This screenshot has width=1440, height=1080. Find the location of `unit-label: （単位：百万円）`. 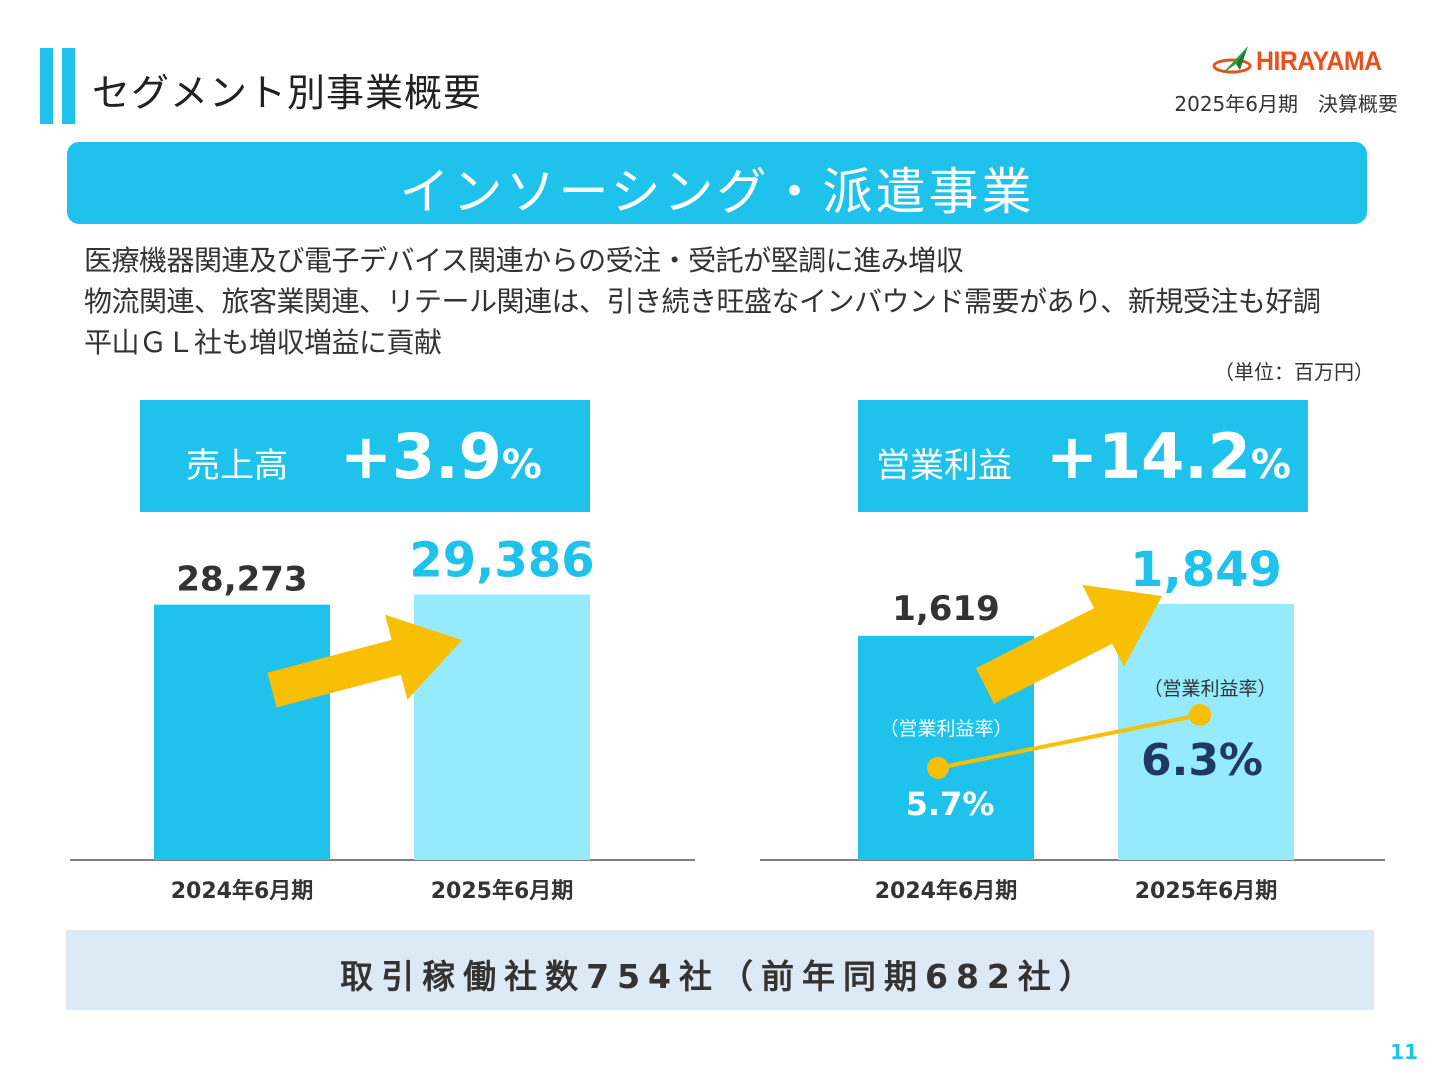

unit-label: （単位：百万円） is located at coordinates (1294, 372).